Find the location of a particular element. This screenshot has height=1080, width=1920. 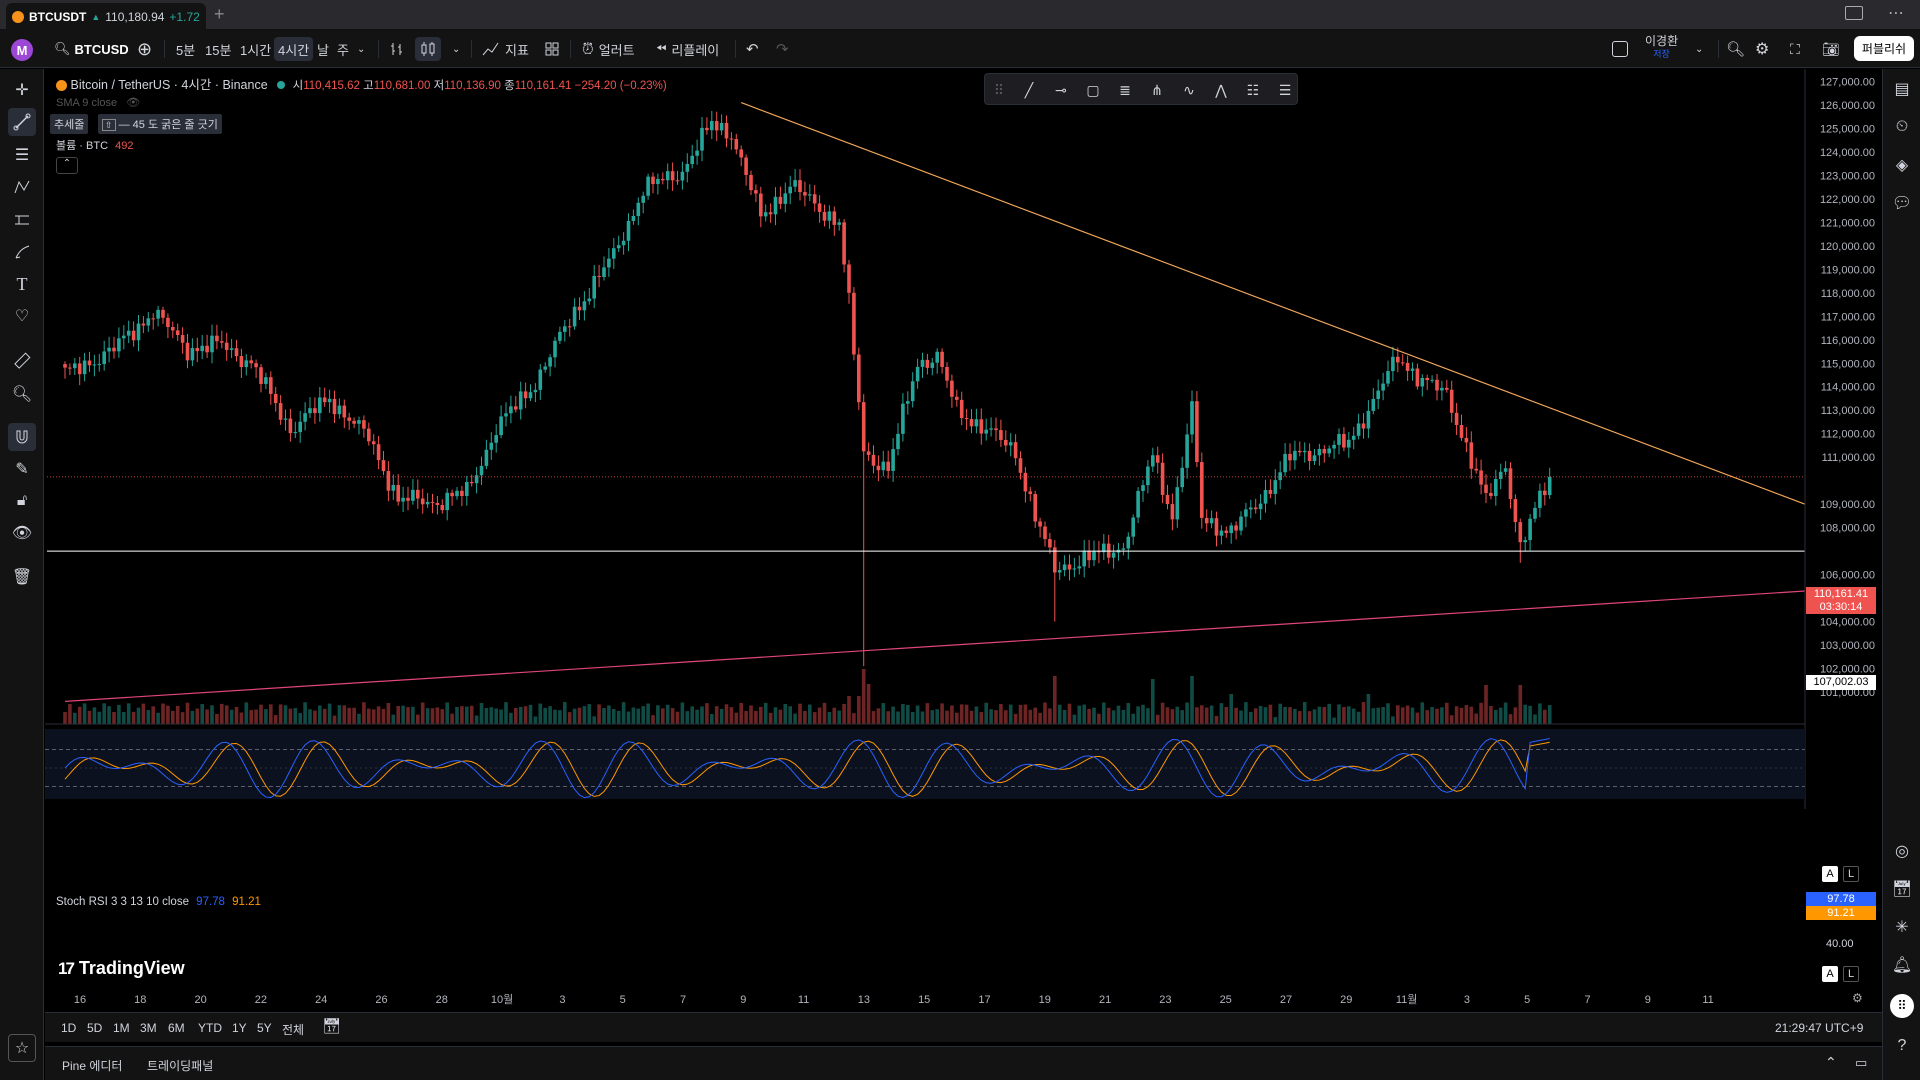

range-1y: 1Y is located at coordinates (239, 1028).